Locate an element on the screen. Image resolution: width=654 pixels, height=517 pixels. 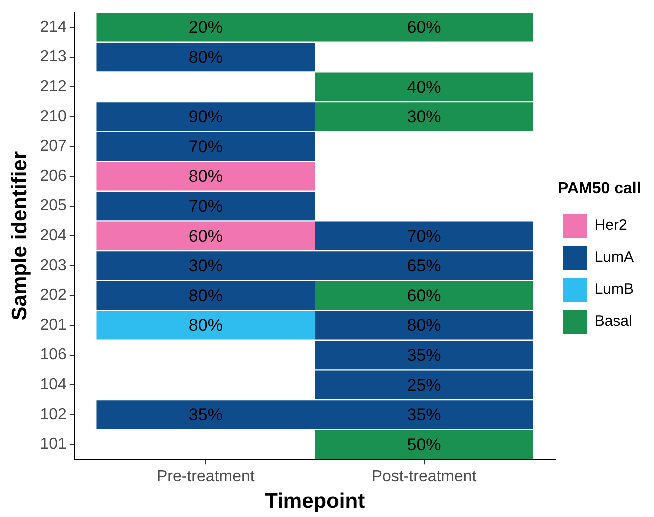
y-tick-label: 207 is located at coordinates (53, 147).